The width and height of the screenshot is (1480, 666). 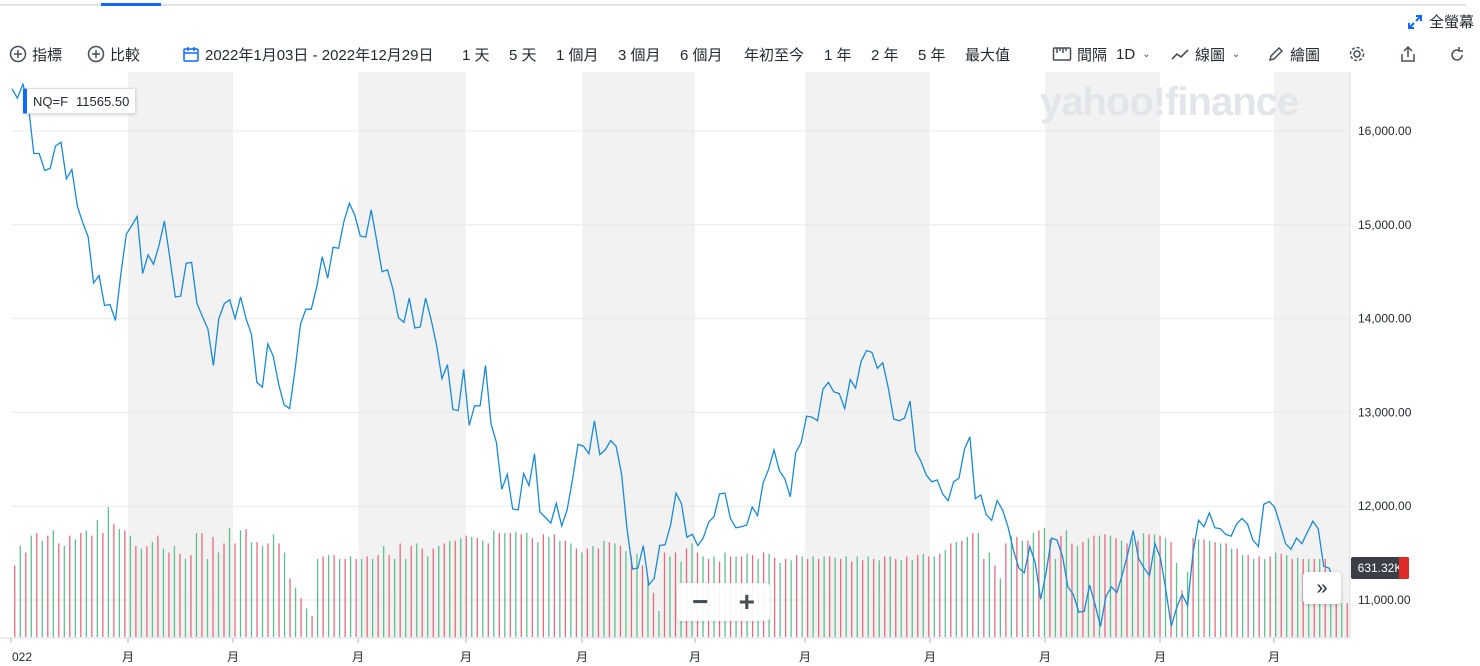 What do you see at coordinates (1414, 21) in the screenshot?
I see `expand-icon` at bounding box center [1414, 21].